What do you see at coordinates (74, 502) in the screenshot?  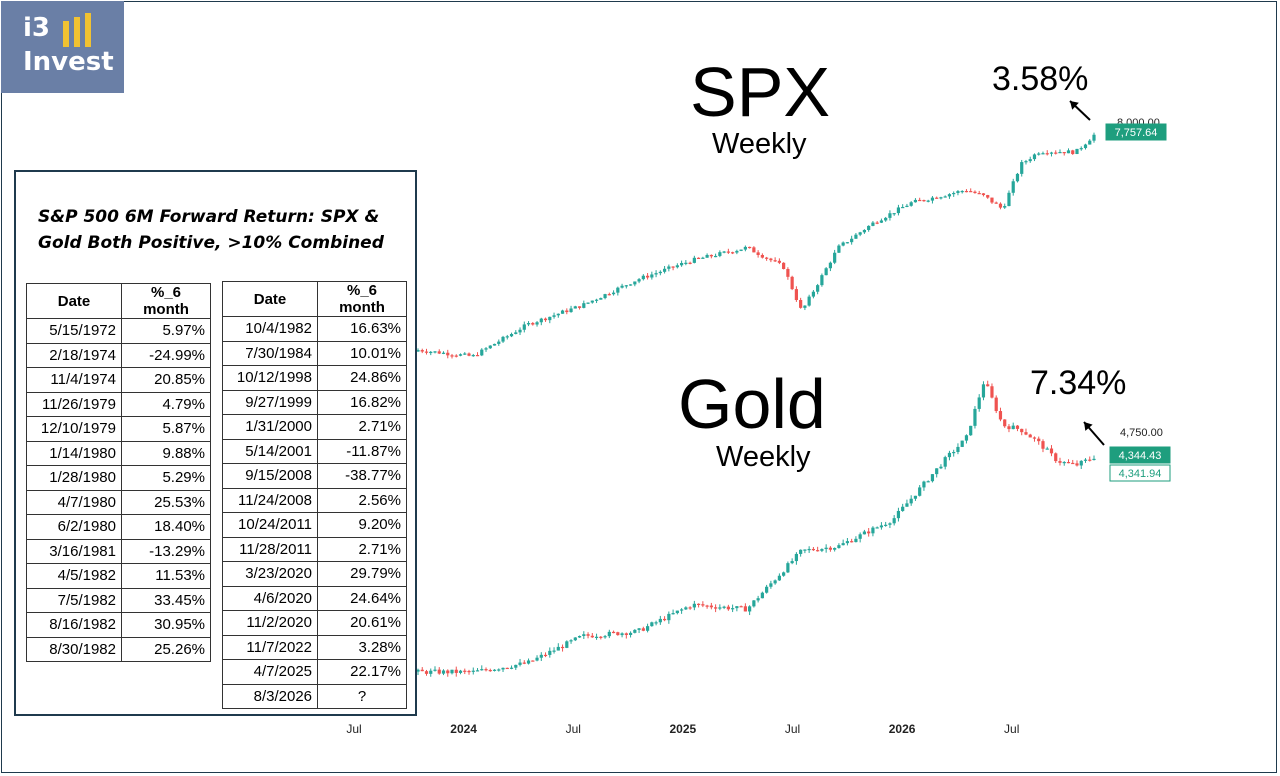 I see `date-cell: 4/7/1980` at bounding box center [74, 502].